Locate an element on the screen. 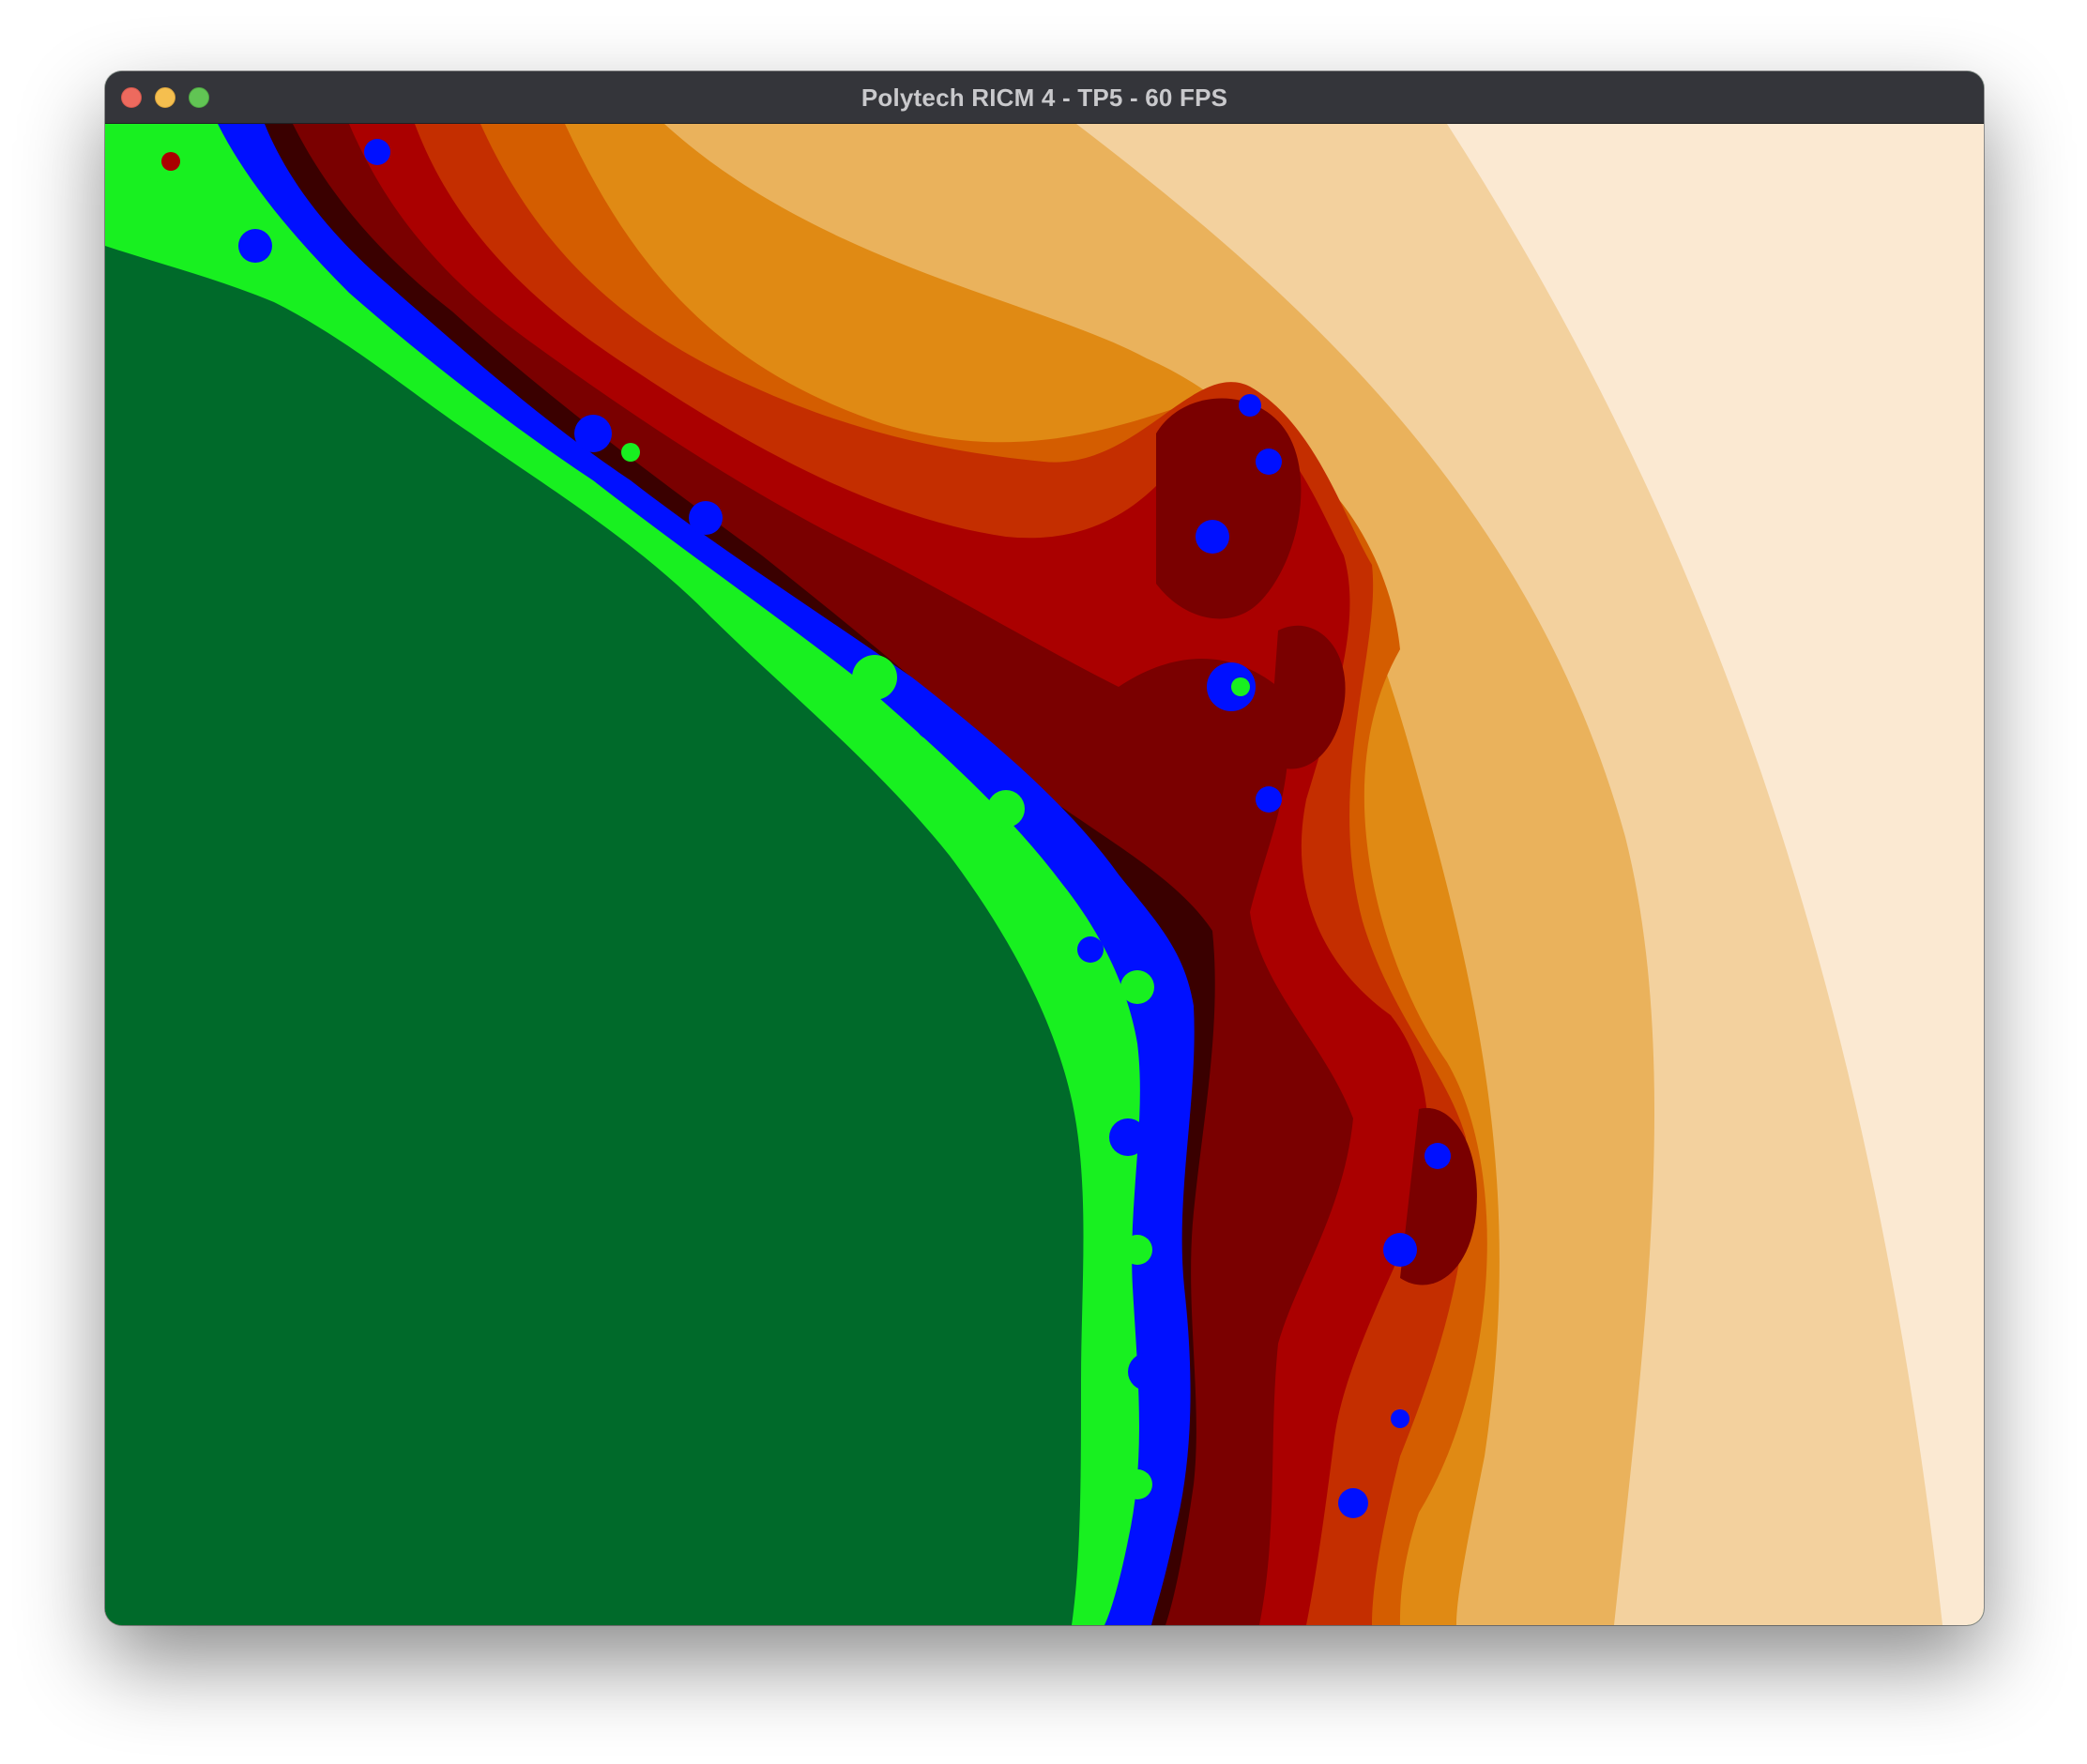  close-button is located at coordinates (131, 97).